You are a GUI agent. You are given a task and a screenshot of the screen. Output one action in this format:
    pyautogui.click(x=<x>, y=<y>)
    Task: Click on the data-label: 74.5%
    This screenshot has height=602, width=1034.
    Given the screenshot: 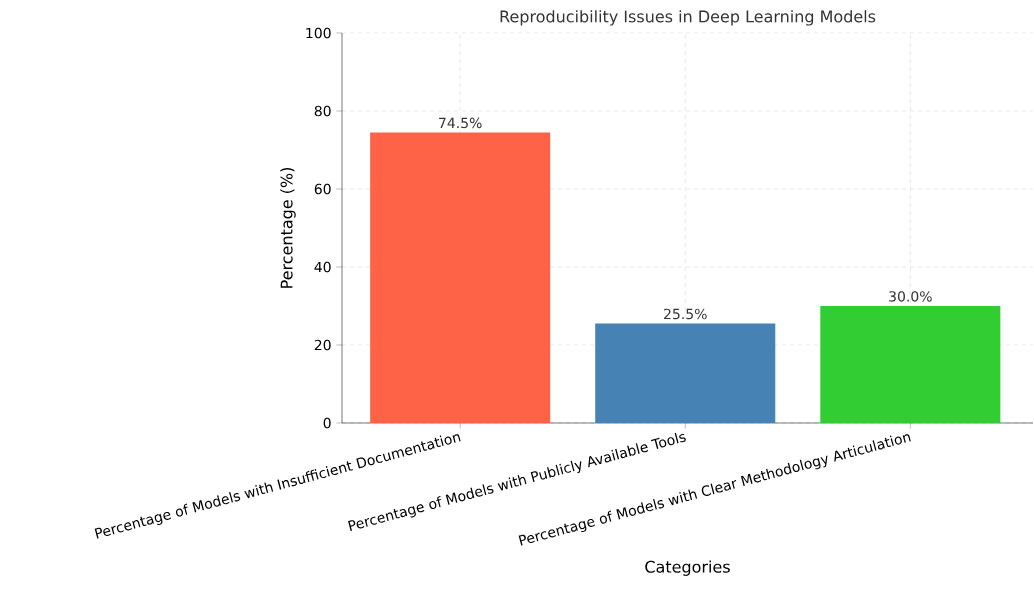 What is the action you would take?
    pyautogui.click(x=460, y=123)
    